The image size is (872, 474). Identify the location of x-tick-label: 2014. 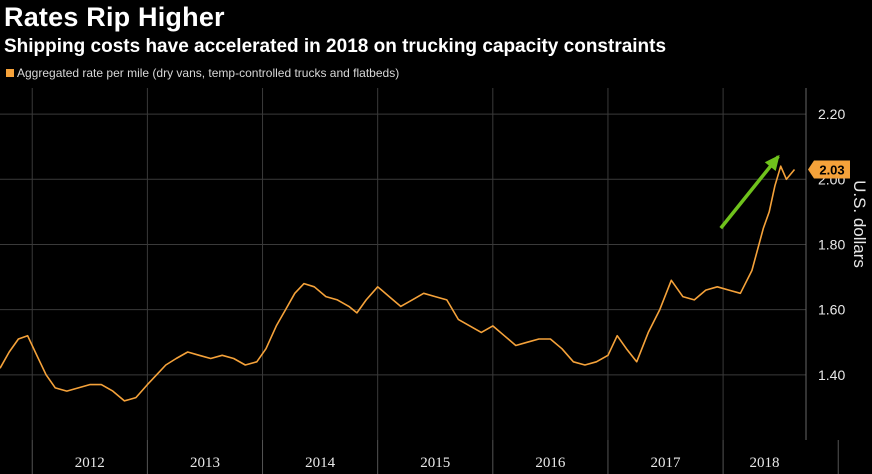
(320, 463).